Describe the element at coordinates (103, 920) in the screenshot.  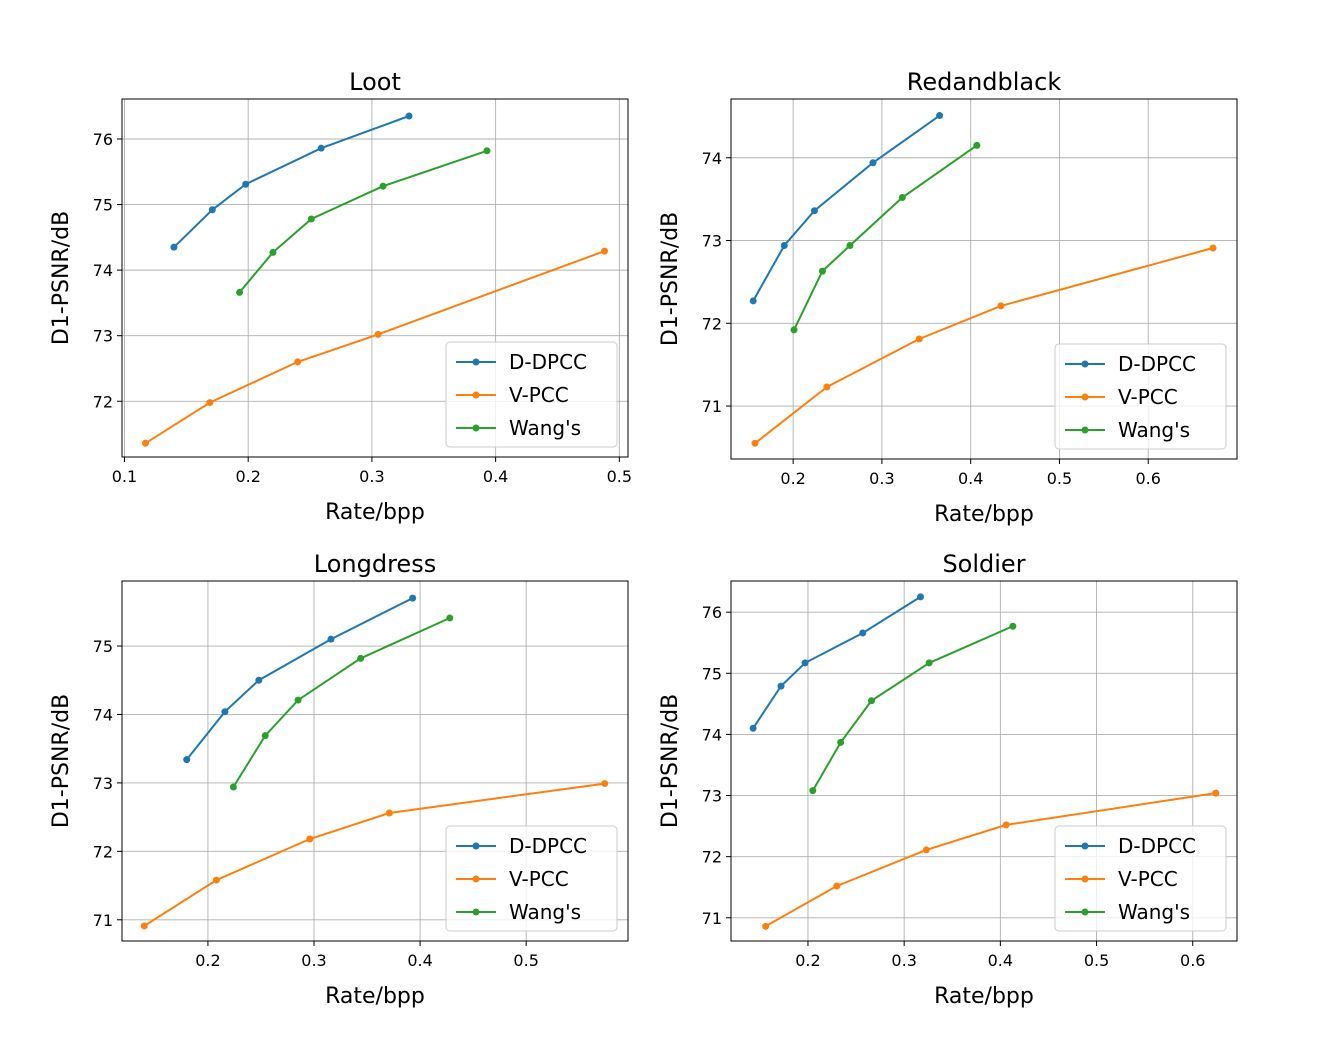
I see `y-tick-label: 71` at that location.